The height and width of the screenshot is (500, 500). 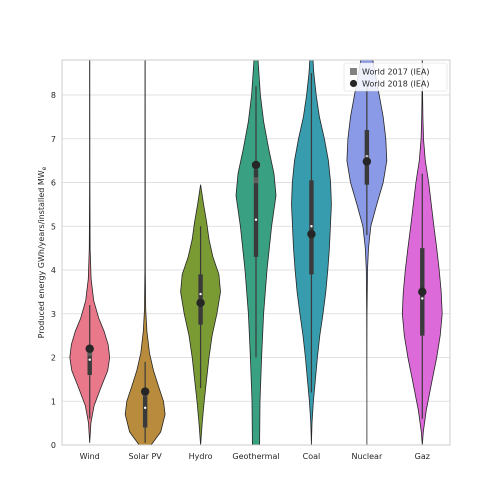 I want to click on x-tick-label: Hydro, so click(x=201, y=456).